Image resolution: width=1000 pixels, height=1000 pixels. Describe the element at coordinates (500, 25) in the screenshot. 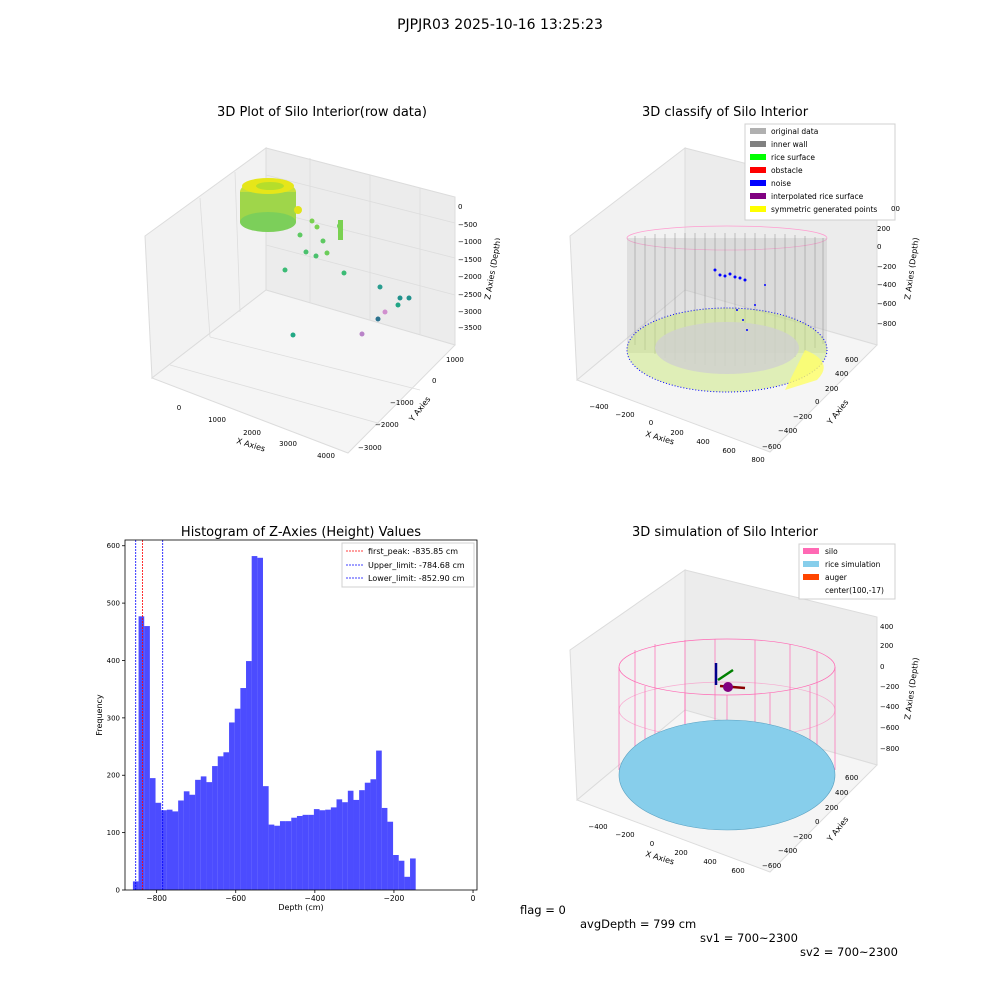

I see `figure-title: PJPJR03 2025-10-16 13:25:23` at that location.